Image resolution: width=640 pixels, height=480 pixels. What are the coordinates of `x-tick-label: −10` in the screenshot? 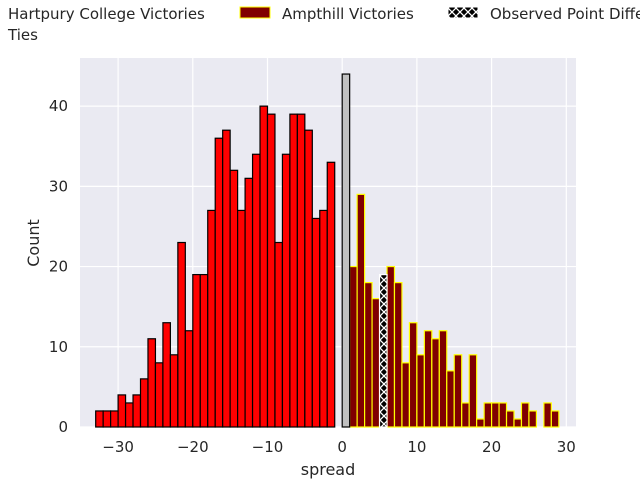 It's located at (268, 447).